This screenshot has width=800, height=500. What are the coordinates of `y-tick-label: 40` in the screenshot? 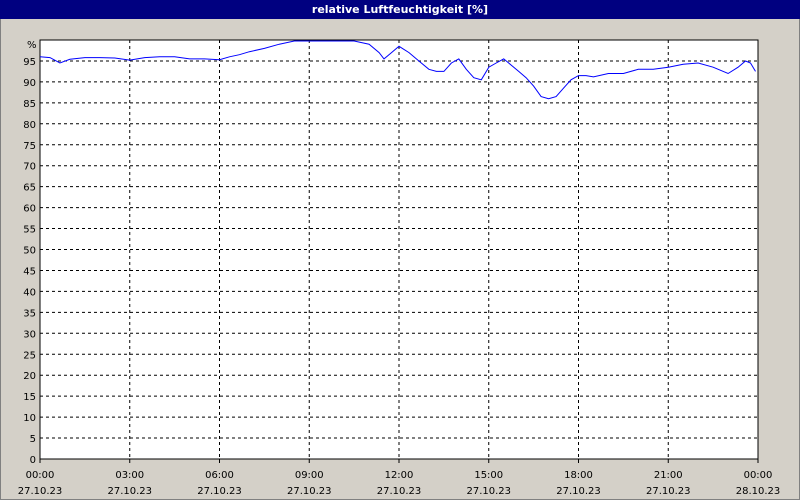 It's located at (29, 292).